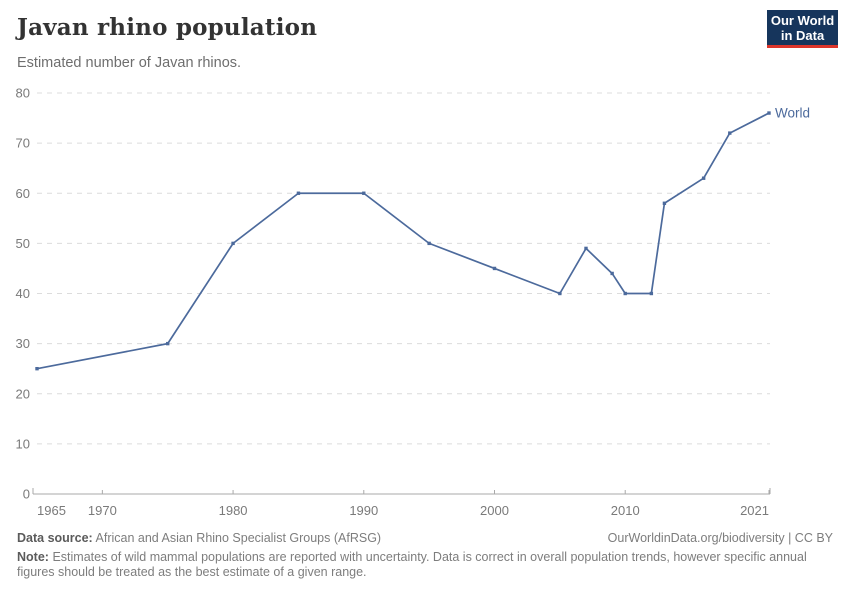 Image resolution: width=850 pixels, height=600 pixels. Describe the element at coordinates (754, 510) in the screenshot. I see `x-tick-label: 2021` at that location.